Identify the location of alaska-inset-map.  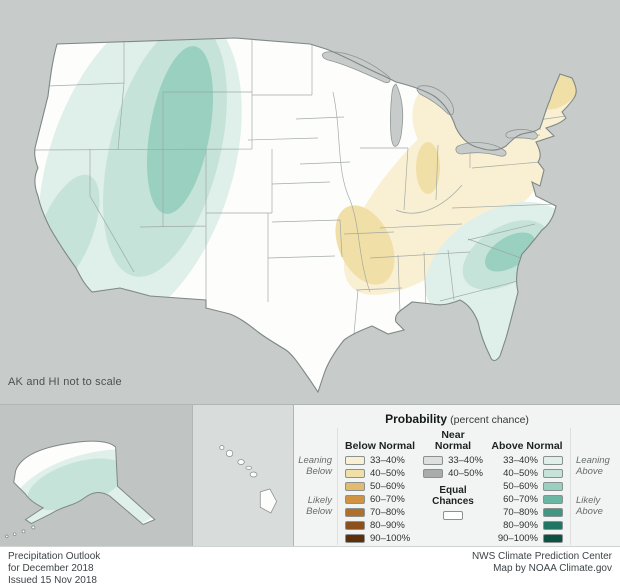
(96, 475).